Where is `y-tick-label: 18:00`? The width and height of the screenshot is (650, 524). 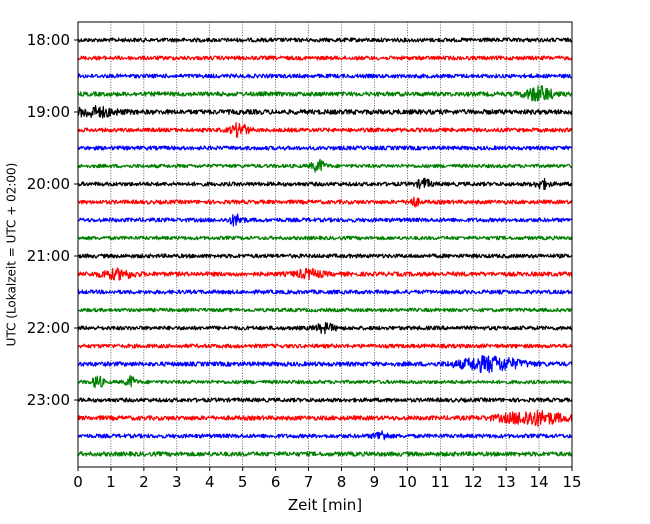 y-tick-label: 18:00 is located at coordinates (48, 40).